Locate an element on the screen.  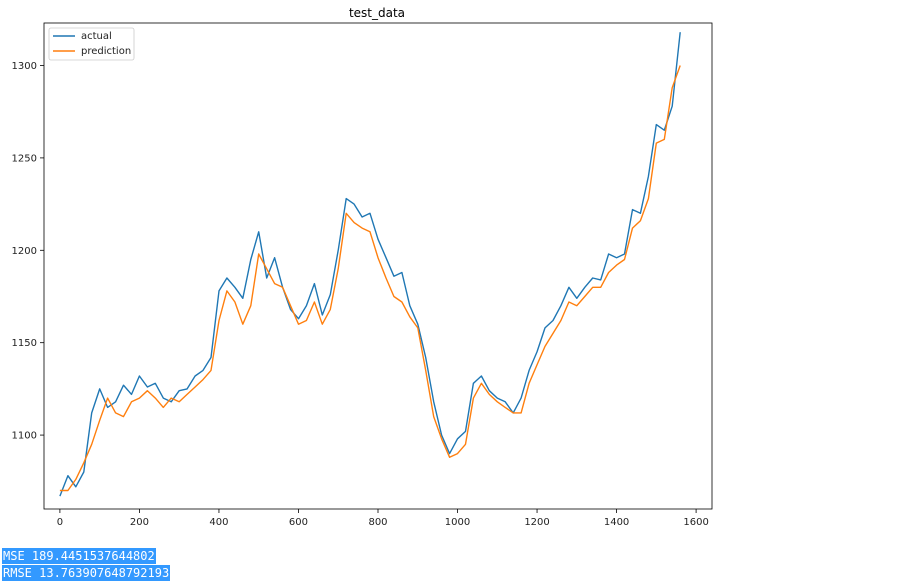
x-tick-label: 400 is located at coordinates (218, 522).